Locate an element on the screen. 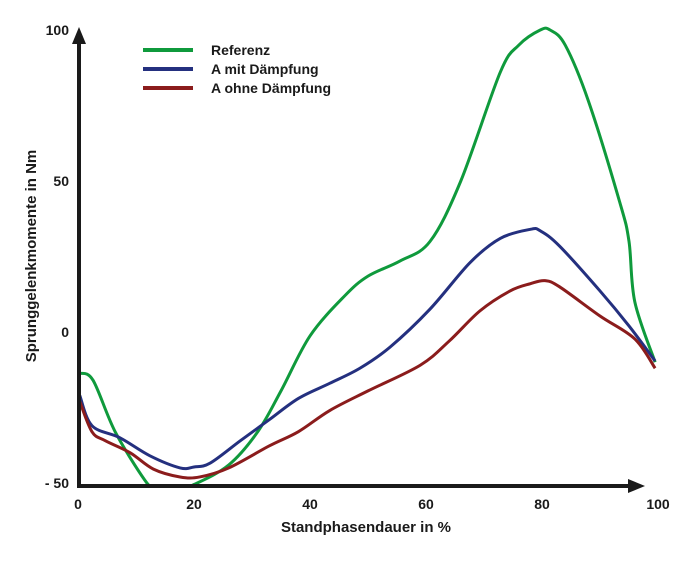  x-axis-label: Standphasendauer in % is located at coordinates (366, 527).